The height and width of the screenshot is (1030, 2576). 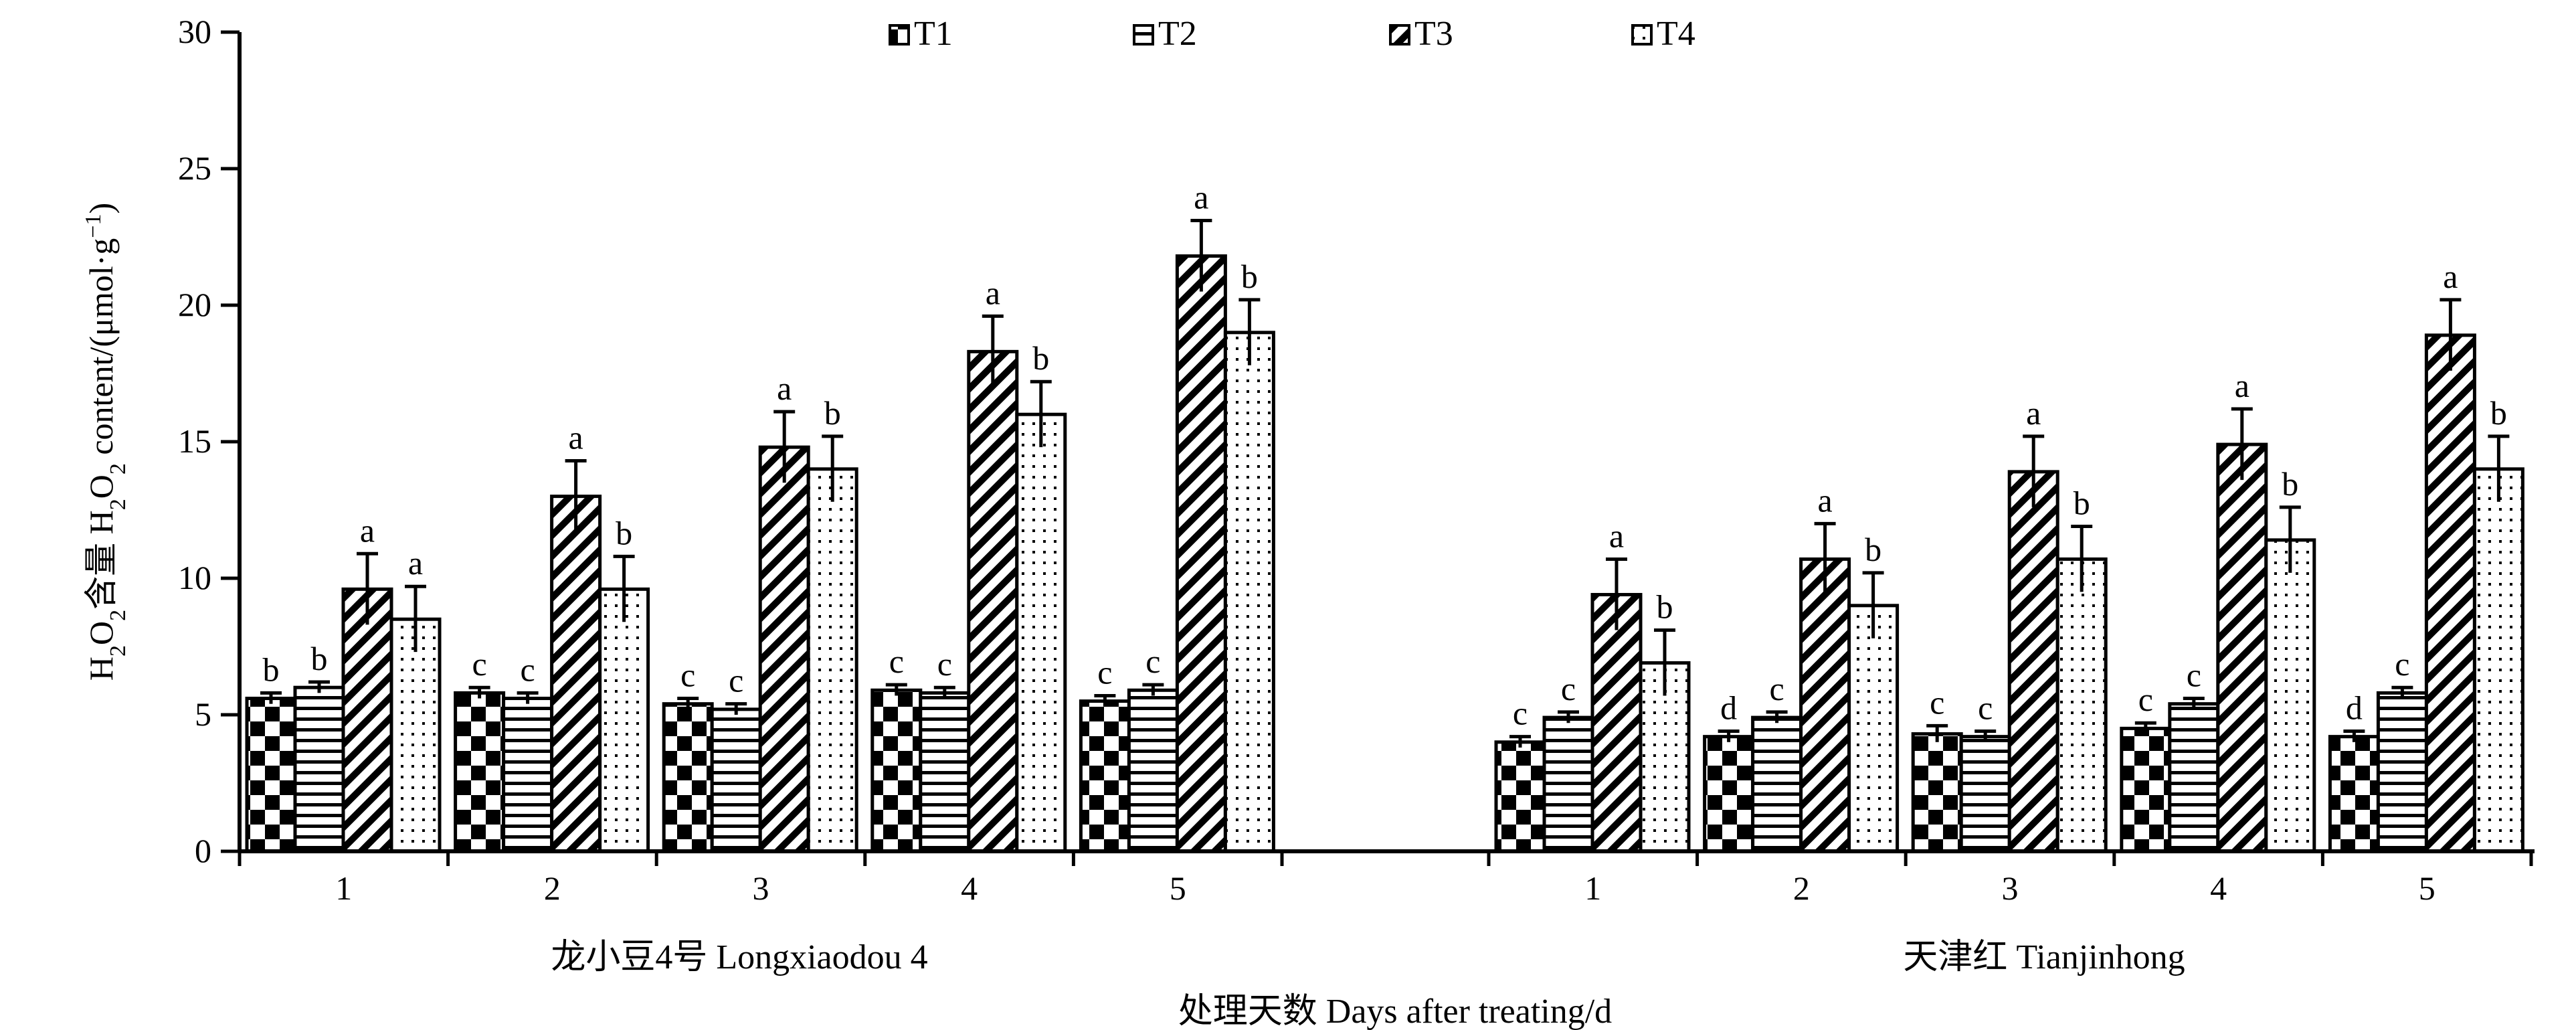 What do you see at coordinates (105, 442) in the screenshot?
I see `y-axis-label: H2O2含量 H2O2 content/(μmol·g−1)` at bounding box center [105, 442].